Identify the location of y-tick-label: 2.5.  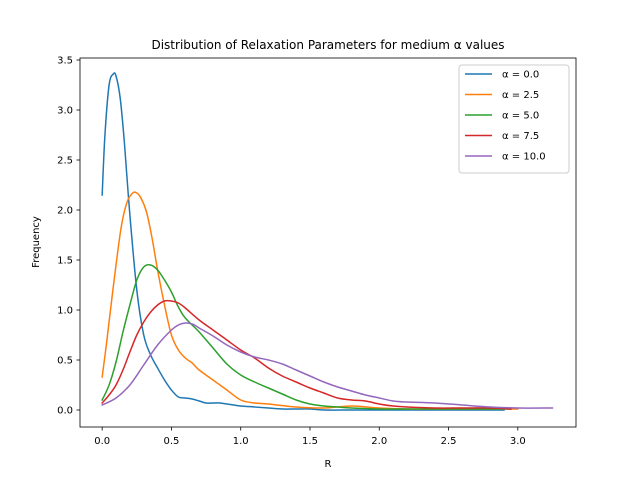
(65, 161).